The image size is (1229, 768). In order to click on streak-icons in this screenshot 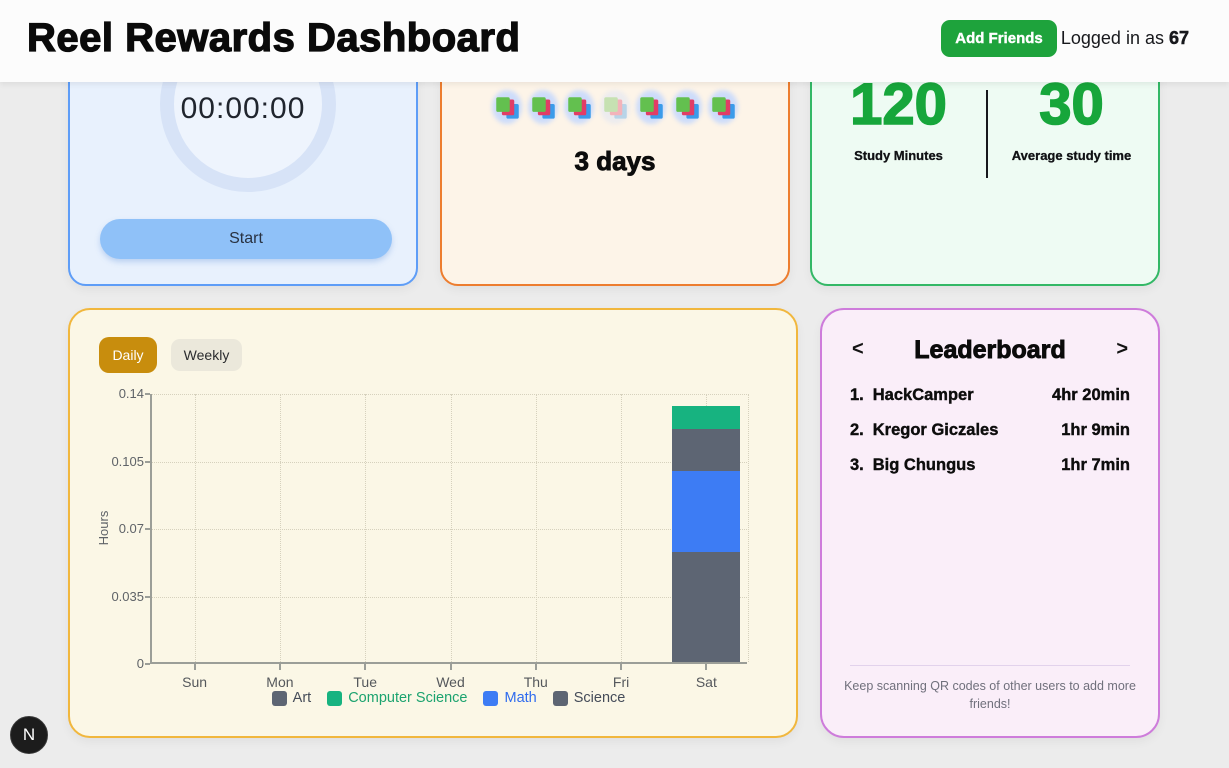, I will do `click(615, 108)`.